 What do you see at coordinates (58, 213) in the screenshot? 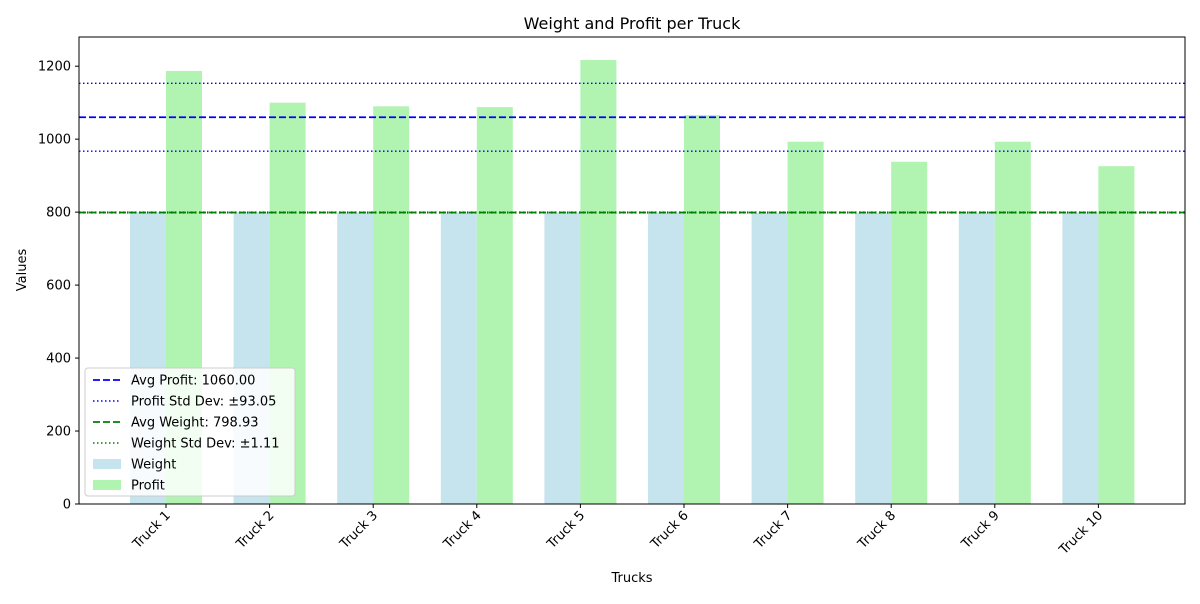
I see `y-tick-label: 800` at bounding box center [58, 213].